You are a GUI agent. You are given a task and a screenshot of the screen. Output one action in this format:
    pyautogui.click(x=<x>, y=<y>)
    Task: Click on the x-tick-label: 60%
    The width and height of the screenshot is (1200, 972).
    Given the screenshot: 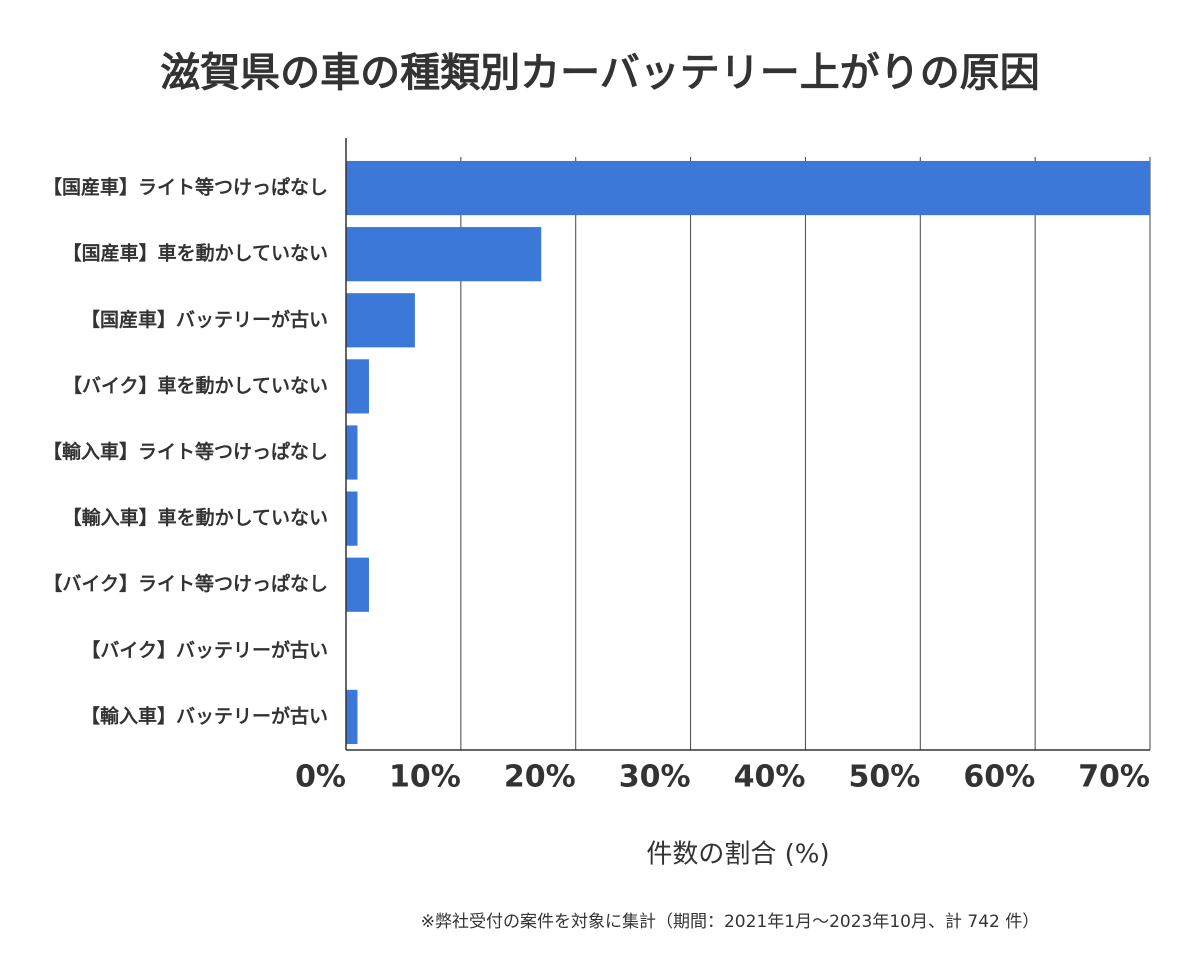 What is the action you would take?
    pyautogui.click(x=999, y=777)
    